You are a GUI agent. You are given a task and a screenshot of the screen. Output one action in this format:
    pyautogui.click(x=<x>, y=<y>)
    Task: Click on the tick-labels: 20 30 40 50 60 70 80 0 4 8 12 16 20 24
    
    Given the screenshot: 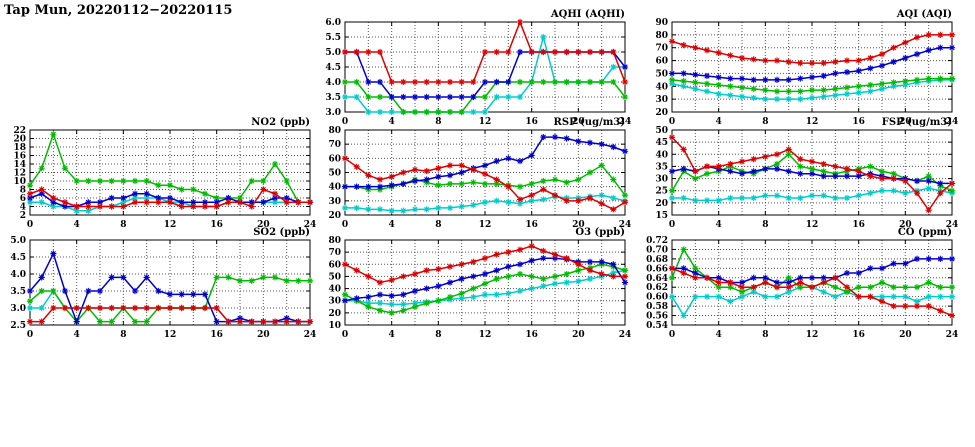 What is the action you would take?
    pyautogui.click(x=479, y=178)
    